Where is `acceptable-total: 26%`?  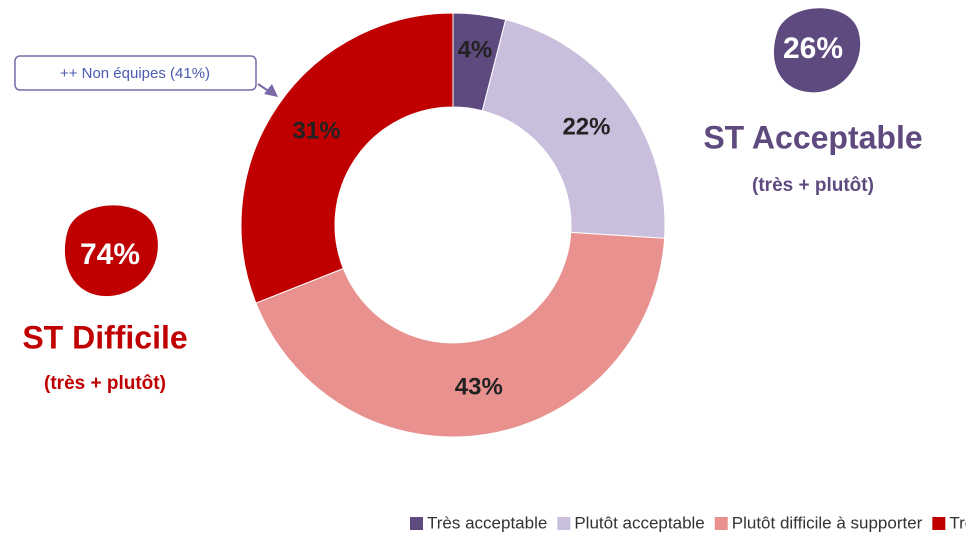 acceptable-total: 26% is located at coordinates (813, 48).